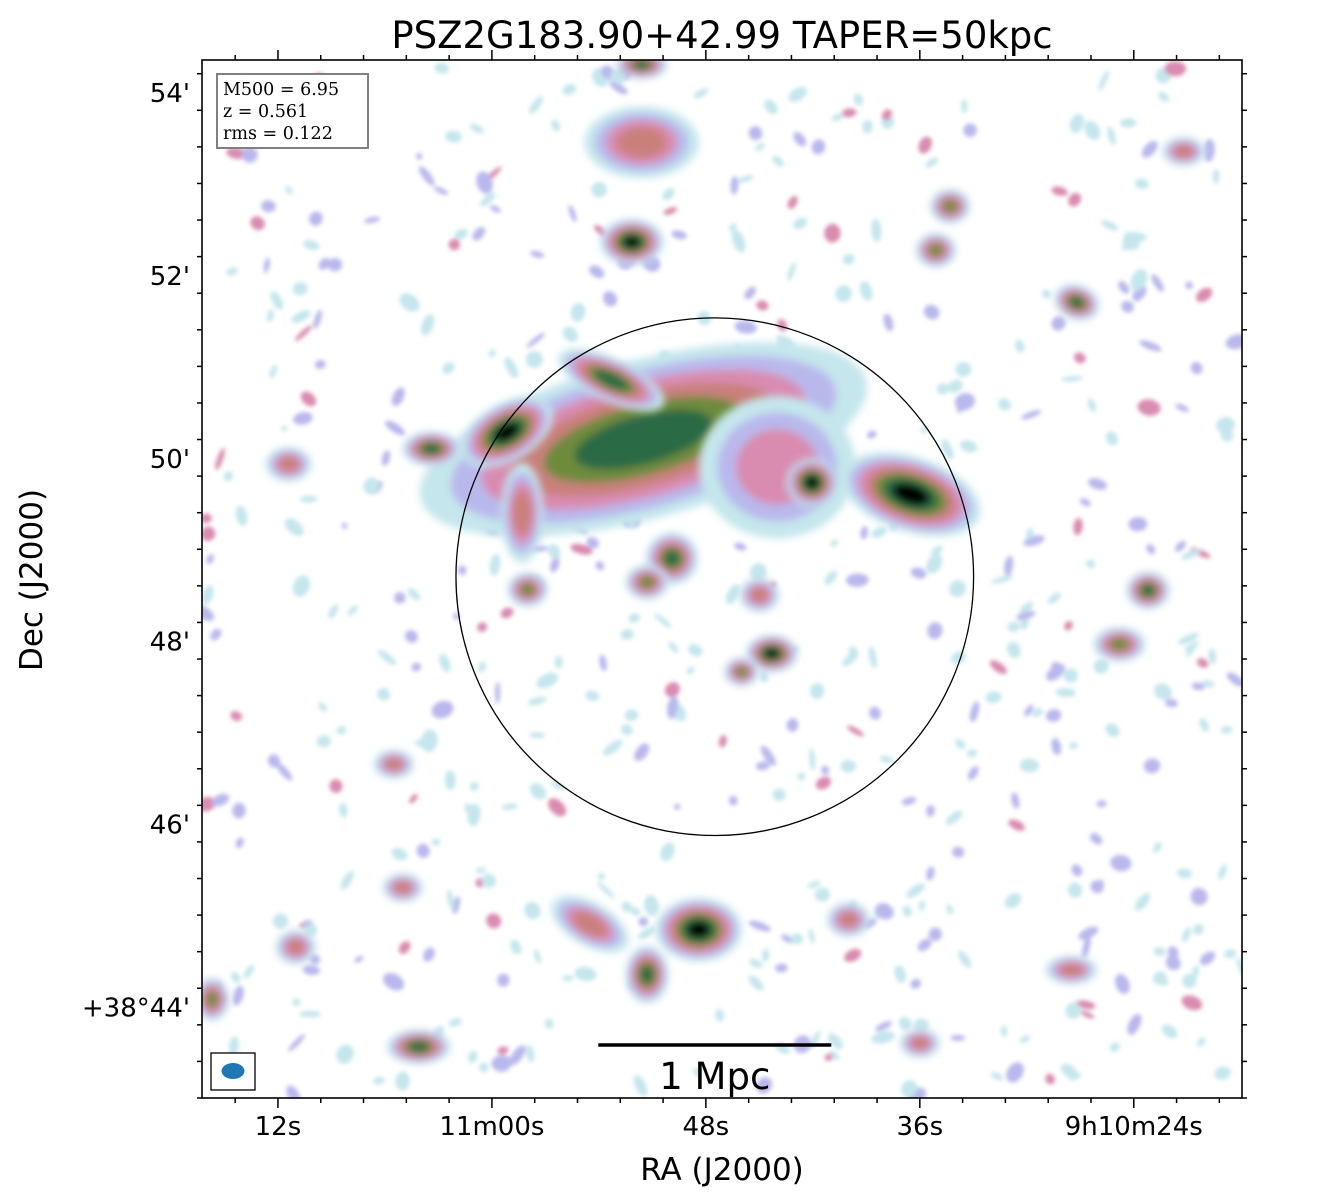 The image size is (1321, 1204). Describe the element at coordinates (278, 134) in the screenshot. I see `info-rms: rms = 0.122` at that location.